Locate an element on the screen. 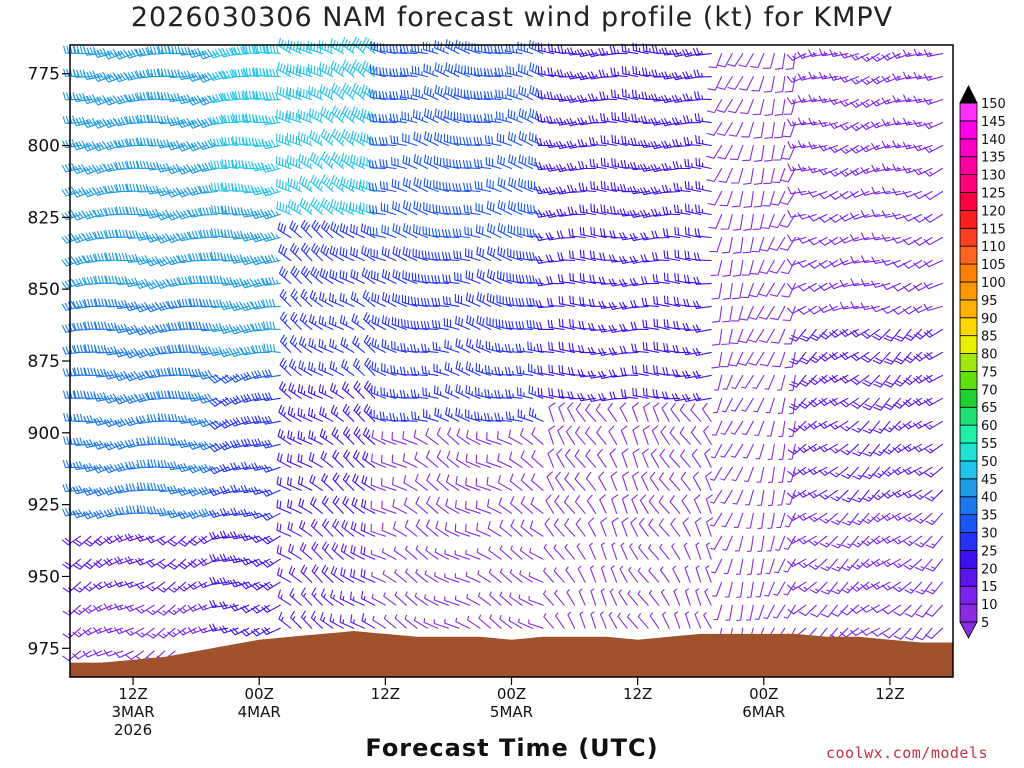 The width and height of the screenshot is (1024, 768). colorbar-segment is located at coordinates (968, 255).